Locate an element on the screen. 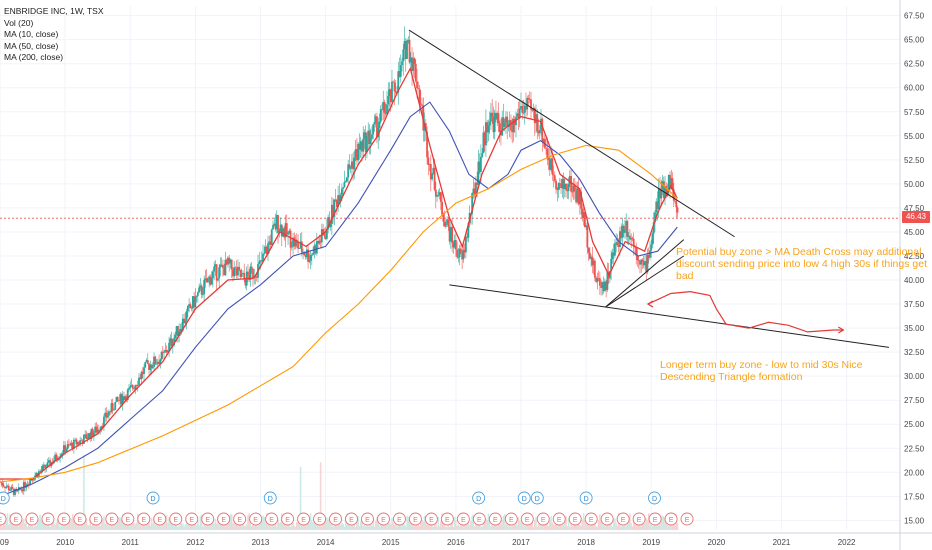 Image resolution: width=932 pixels, height=550 pixels. legend-ma200: MA (200, close) is located at coordinates (34, 57).